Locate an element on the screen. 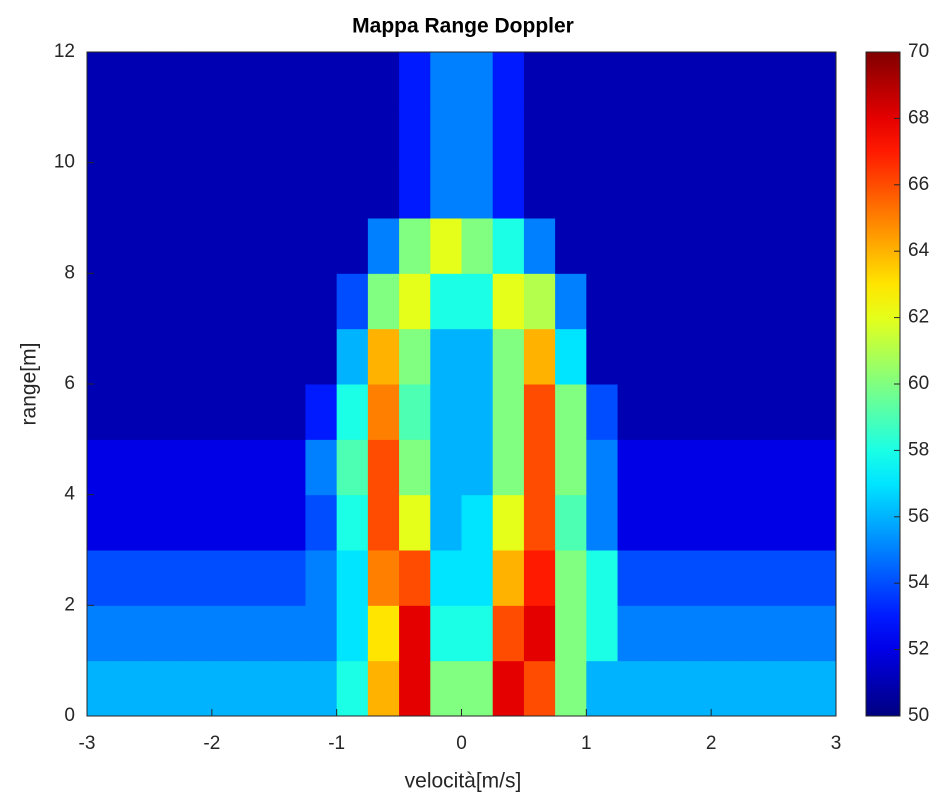 This screenshot has height=807, width=949. x-tick-label: 0 is located at coordinates (461, 743).